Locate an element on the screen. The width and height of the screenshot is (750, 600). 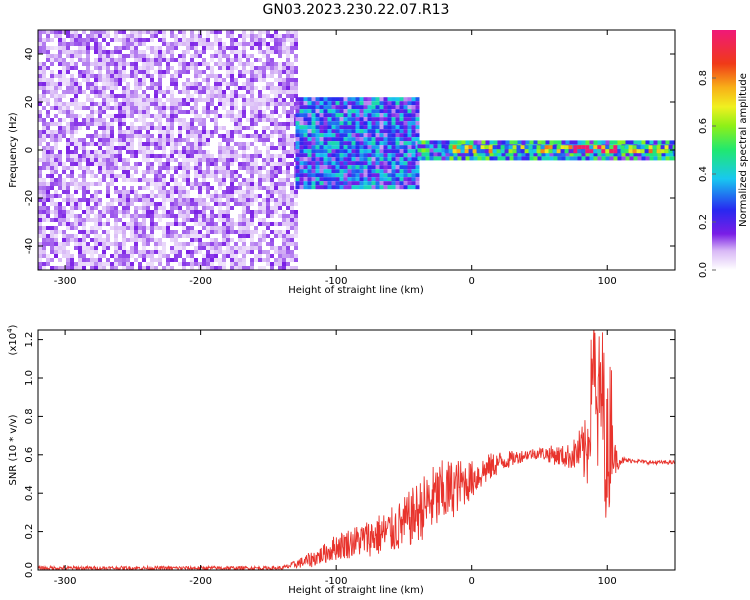
top-y-tick-label: 20 is located at coordinates (29, 102).